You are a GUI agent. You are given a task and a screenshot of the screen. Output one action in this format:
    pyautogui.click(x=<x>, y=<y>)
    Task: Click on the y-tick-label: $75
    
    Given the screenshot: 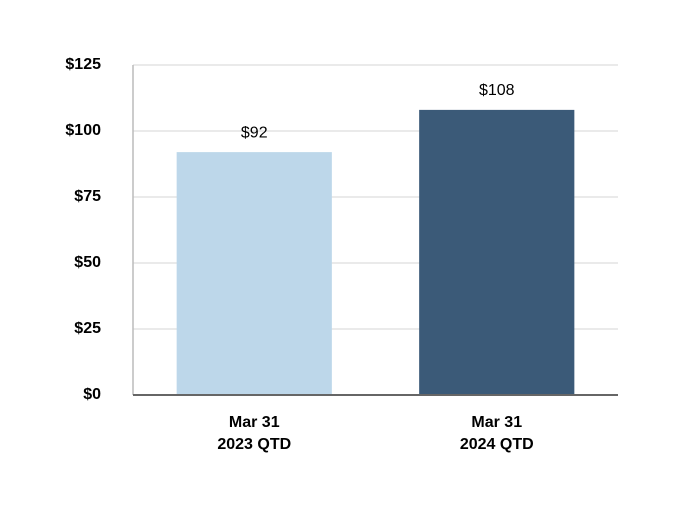 What is the action you would take?
    pyautogui.click(x=87, y=196)
    